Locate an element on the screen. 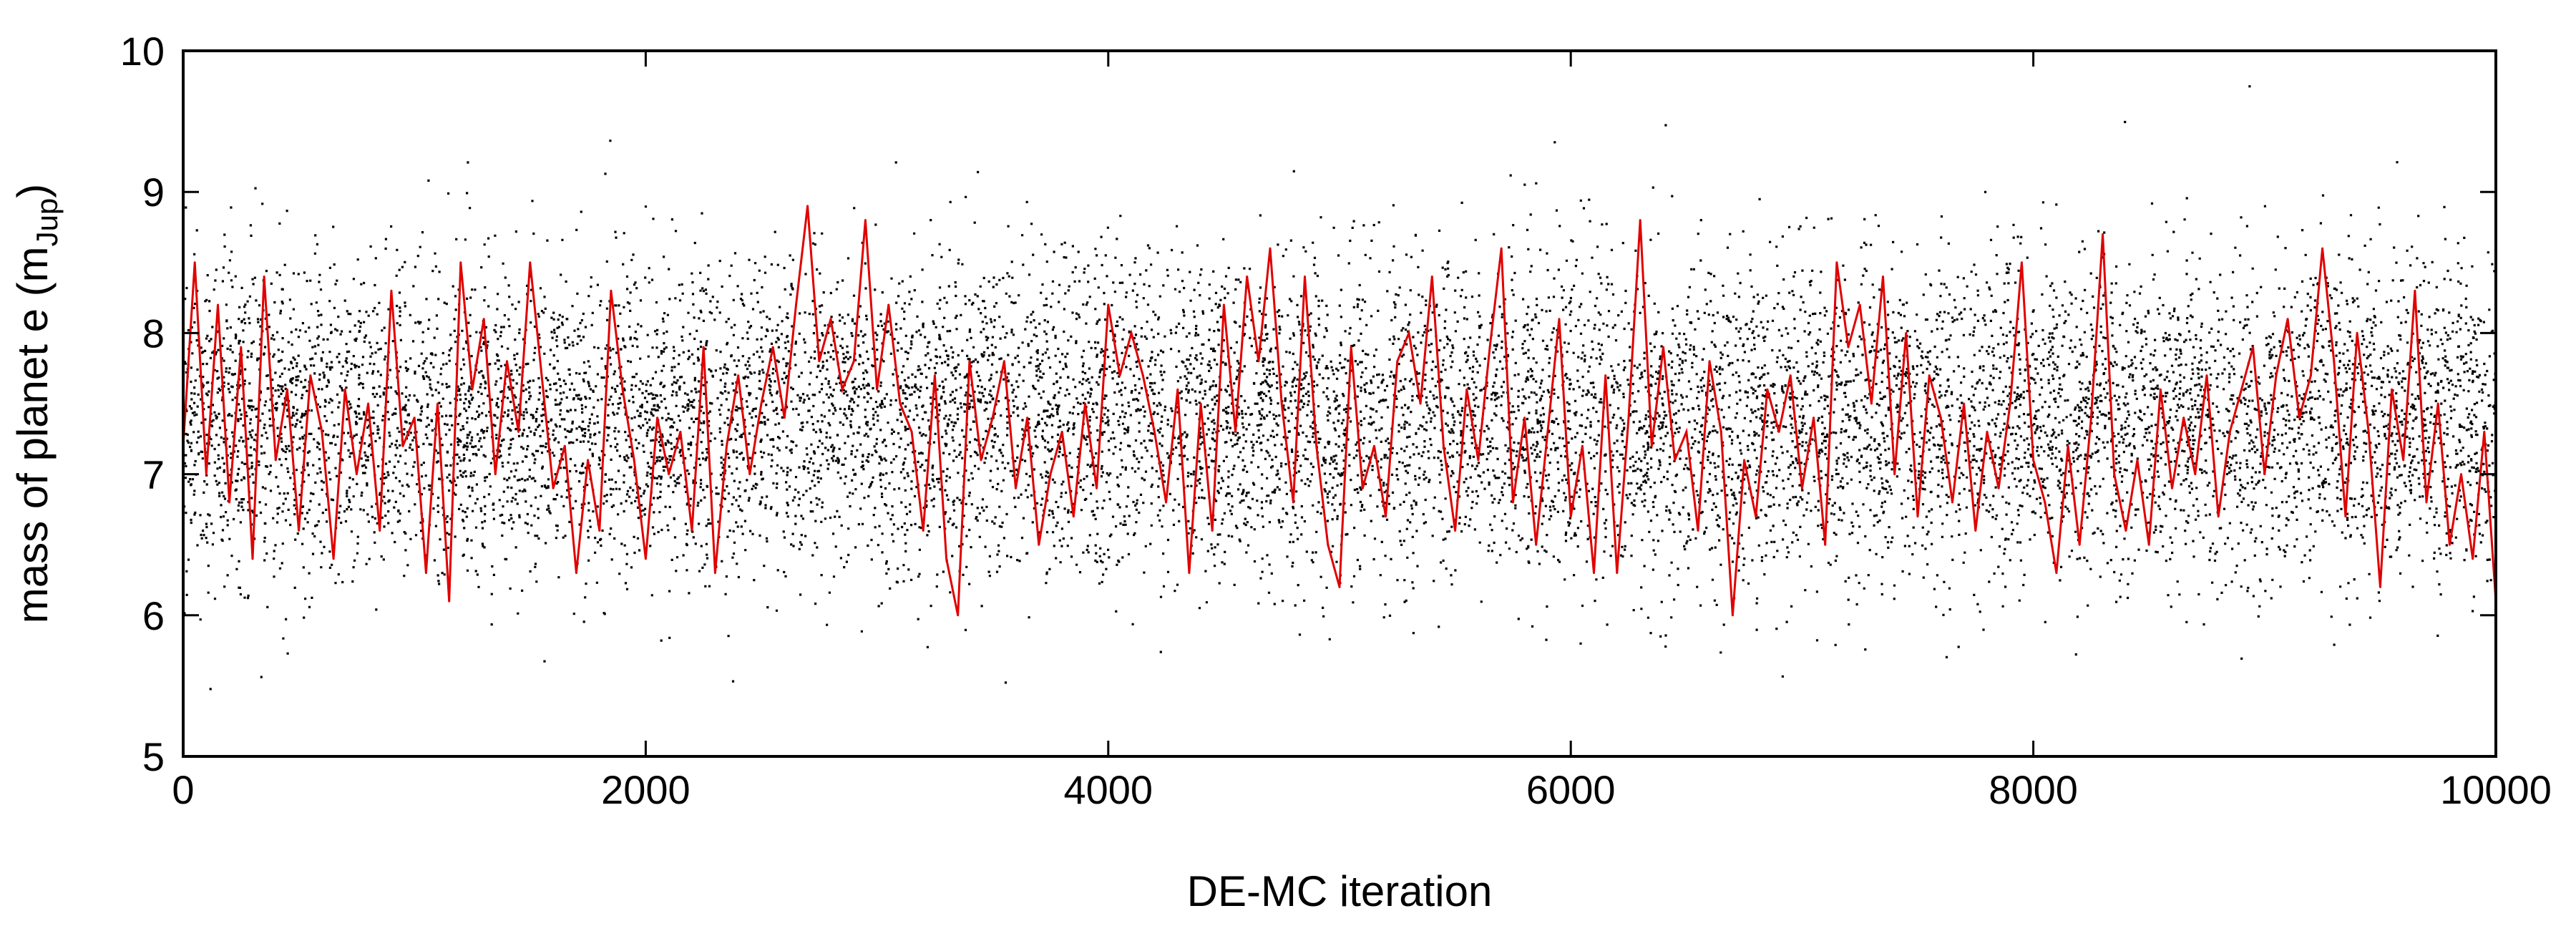 The width and height of the screenshot is (2576, 926). x-tick-label: 0 is located at coordinates (183, 789).